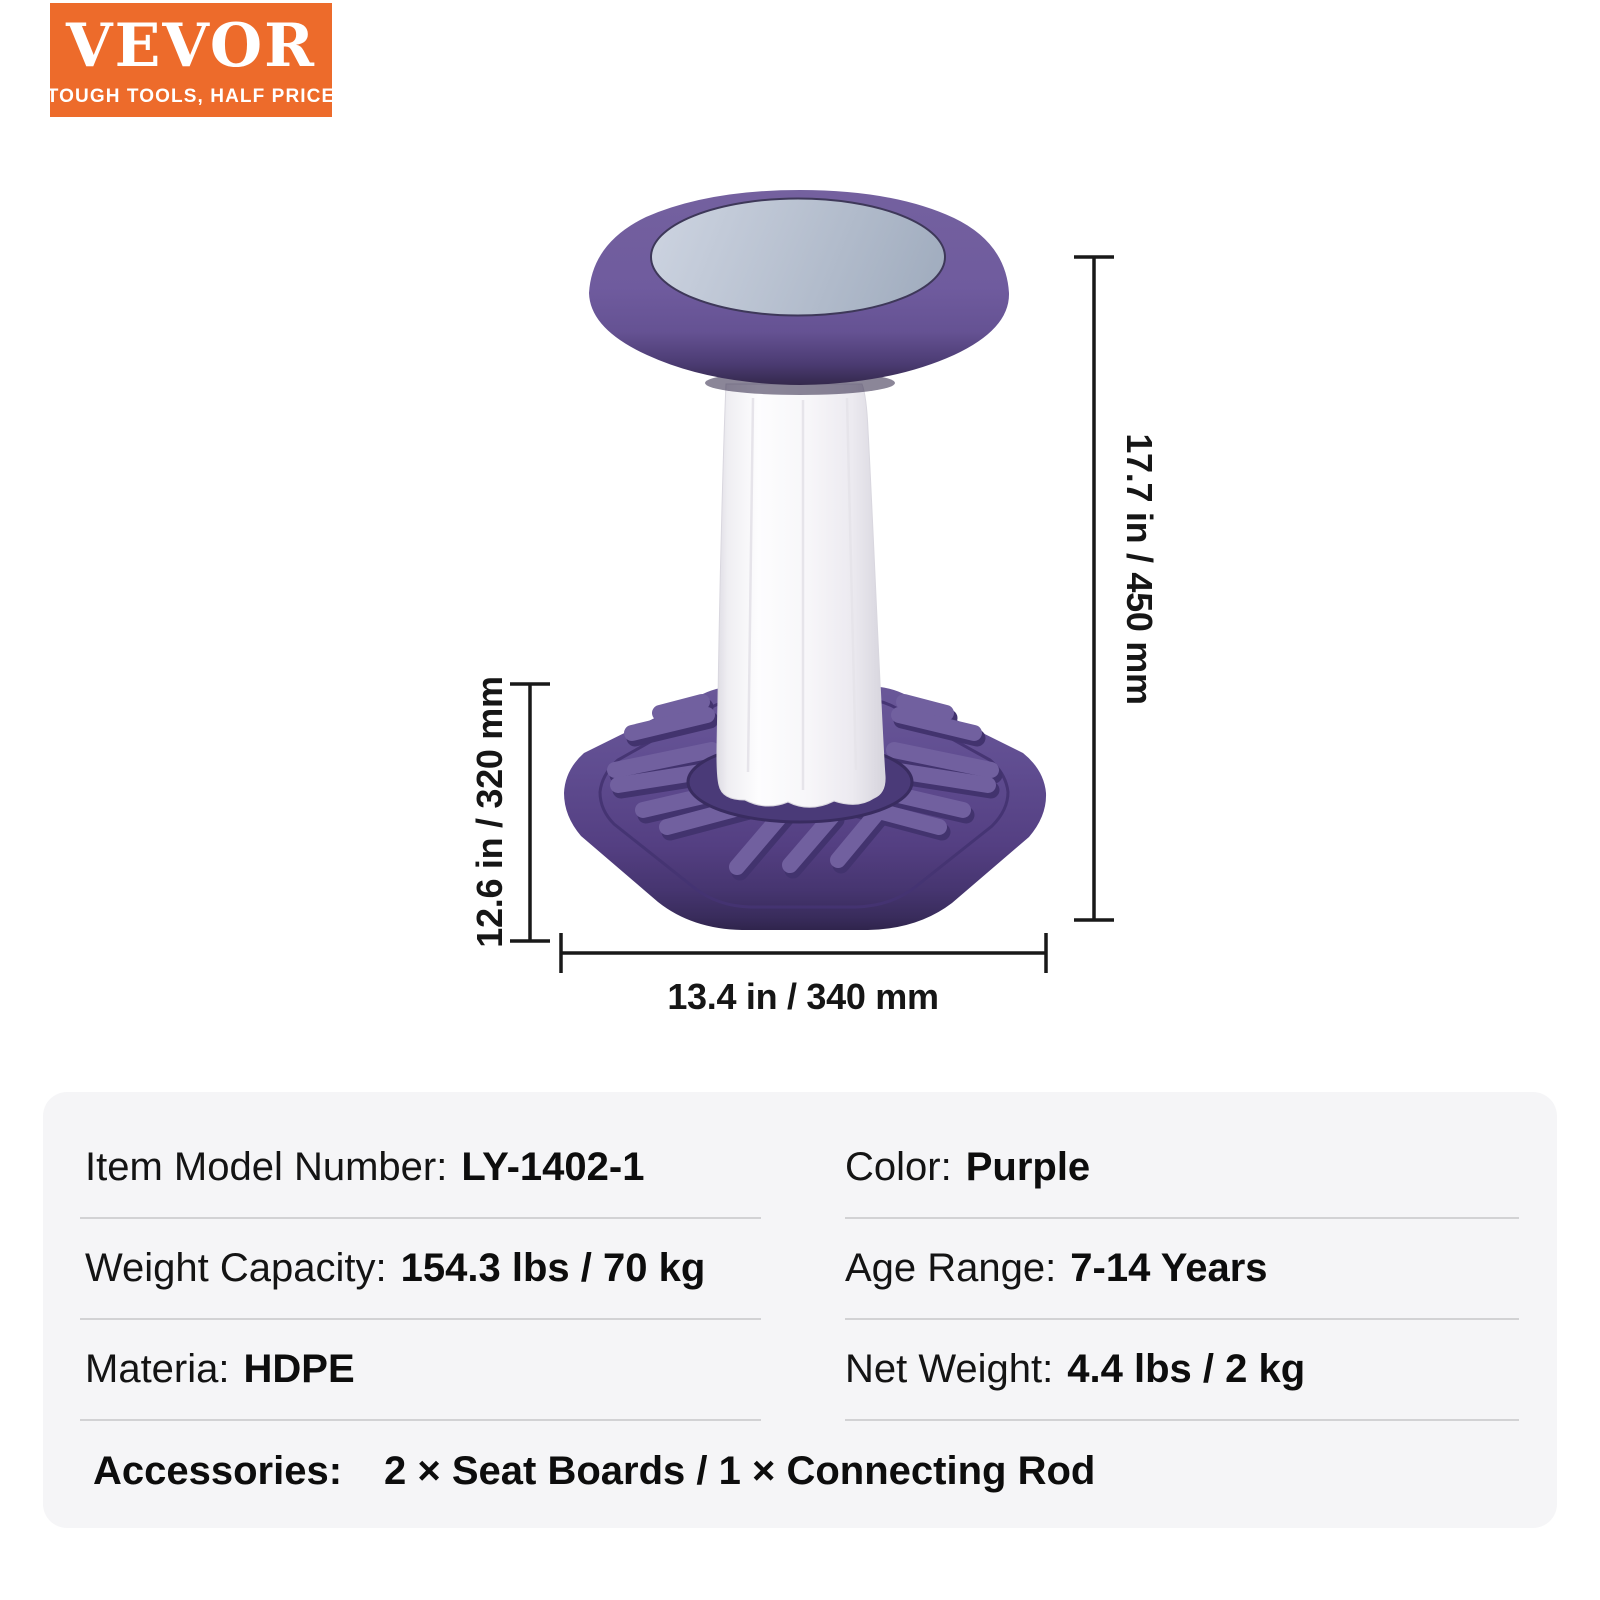  Describe the element at coordinates (1094, 588) in the screenshot. I see `dimension-line-total-height` at that location.